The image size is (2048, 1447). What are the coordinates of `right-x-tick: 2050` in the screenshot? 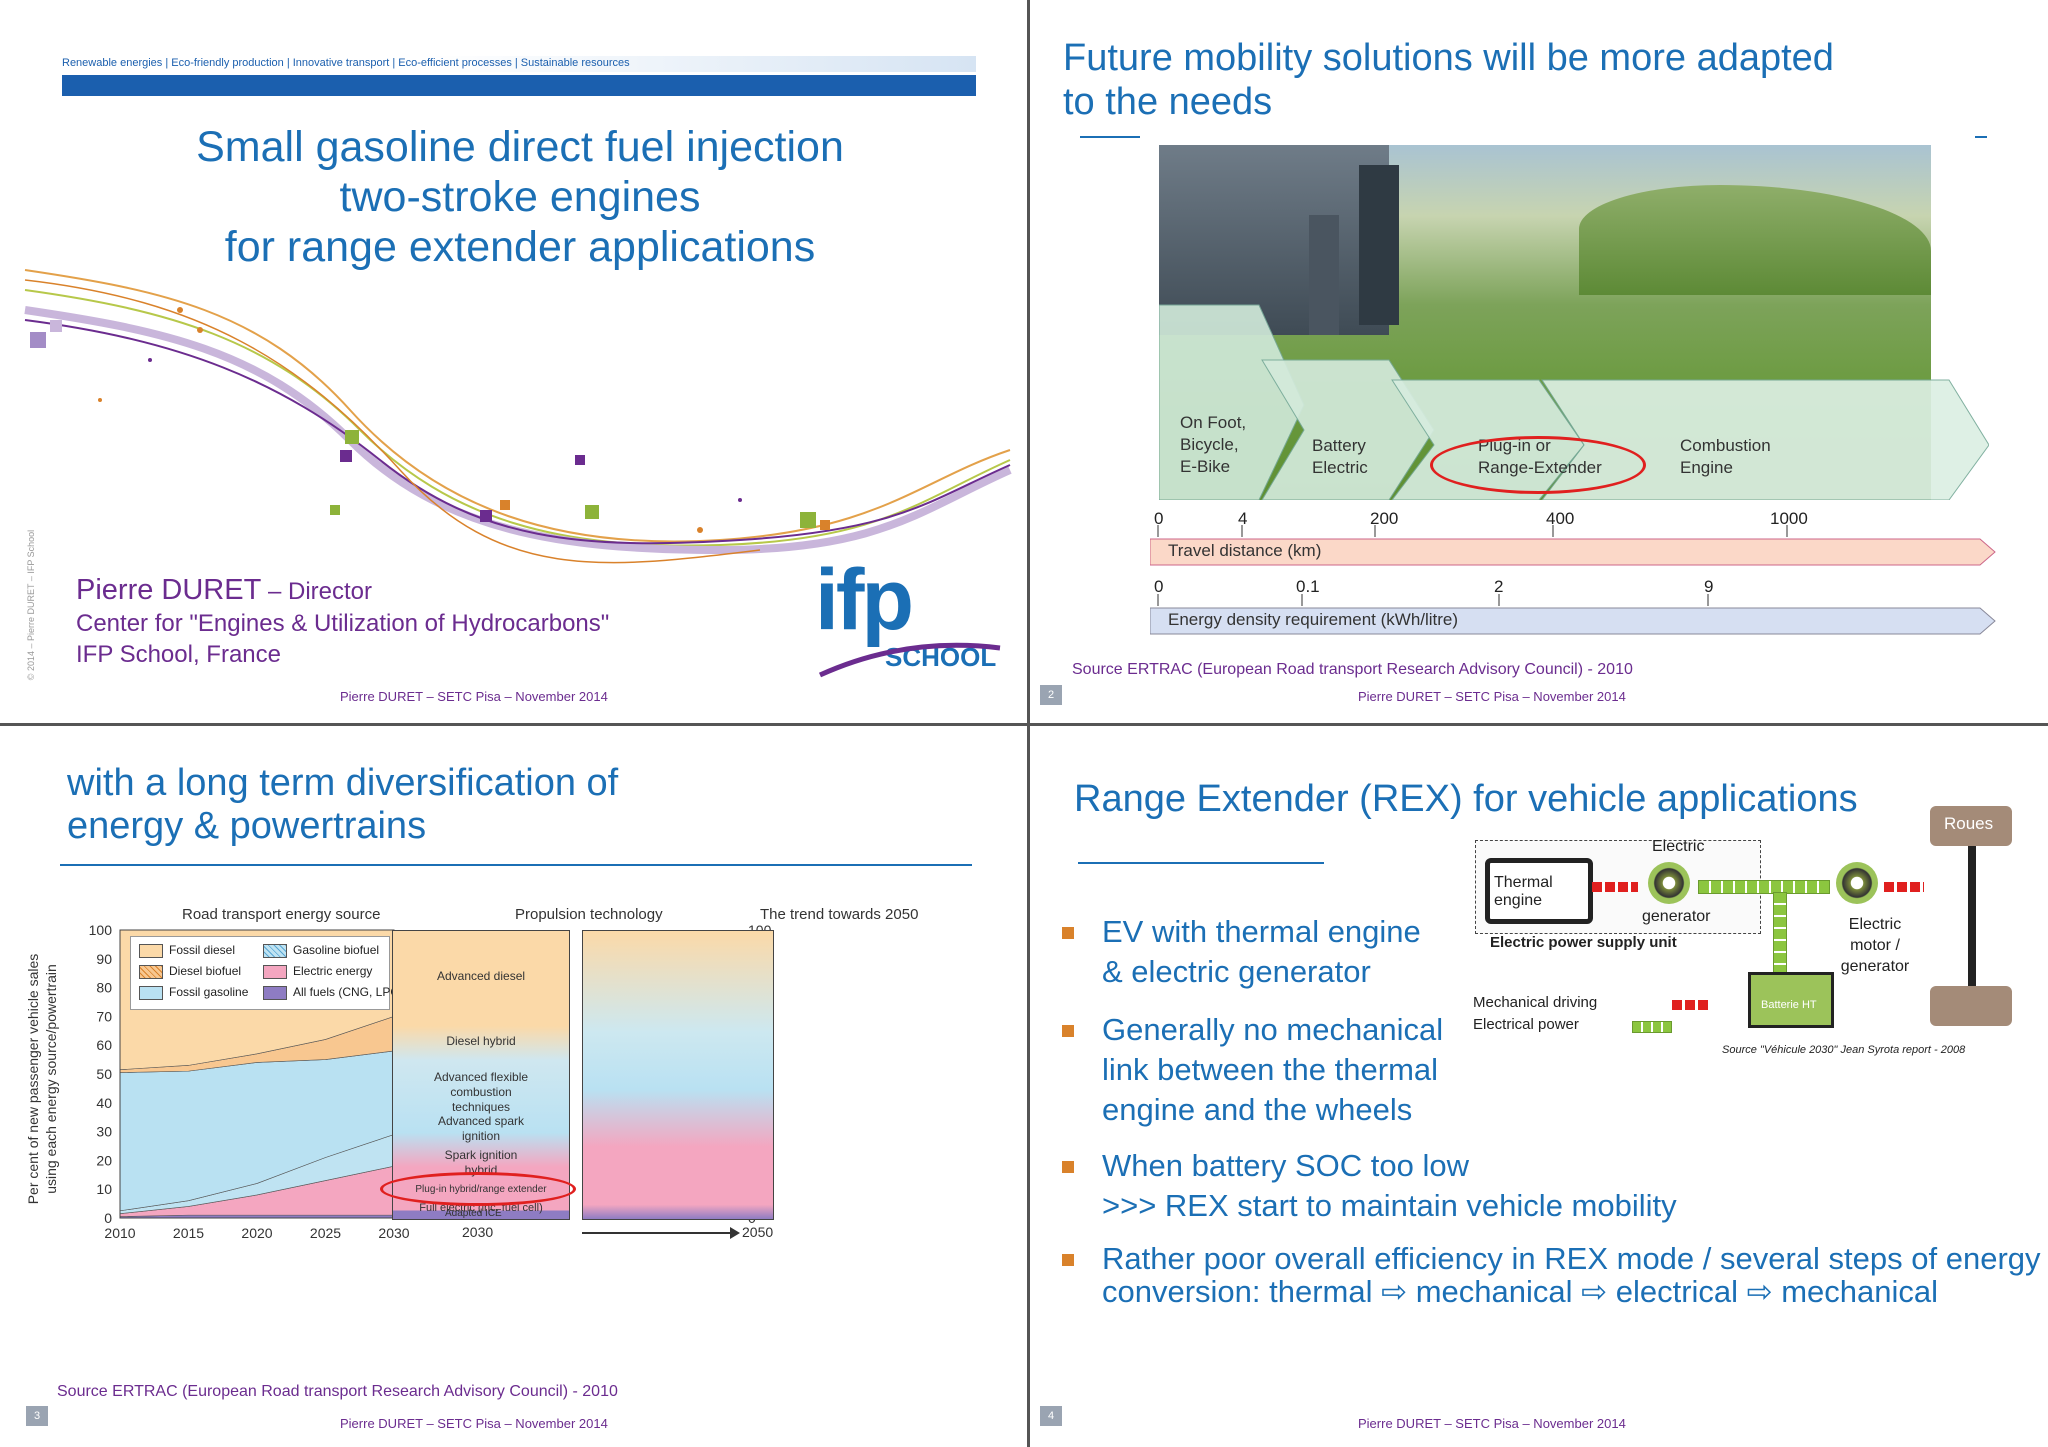 It's located at (758, 1232).